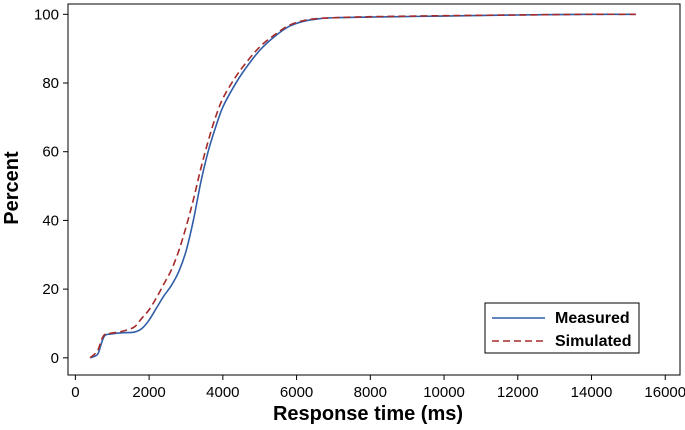  What do you see at coordinates (148, 392) in the screenshot?
I see `x-tick-label: 2000` at bounding box center [148, 392].